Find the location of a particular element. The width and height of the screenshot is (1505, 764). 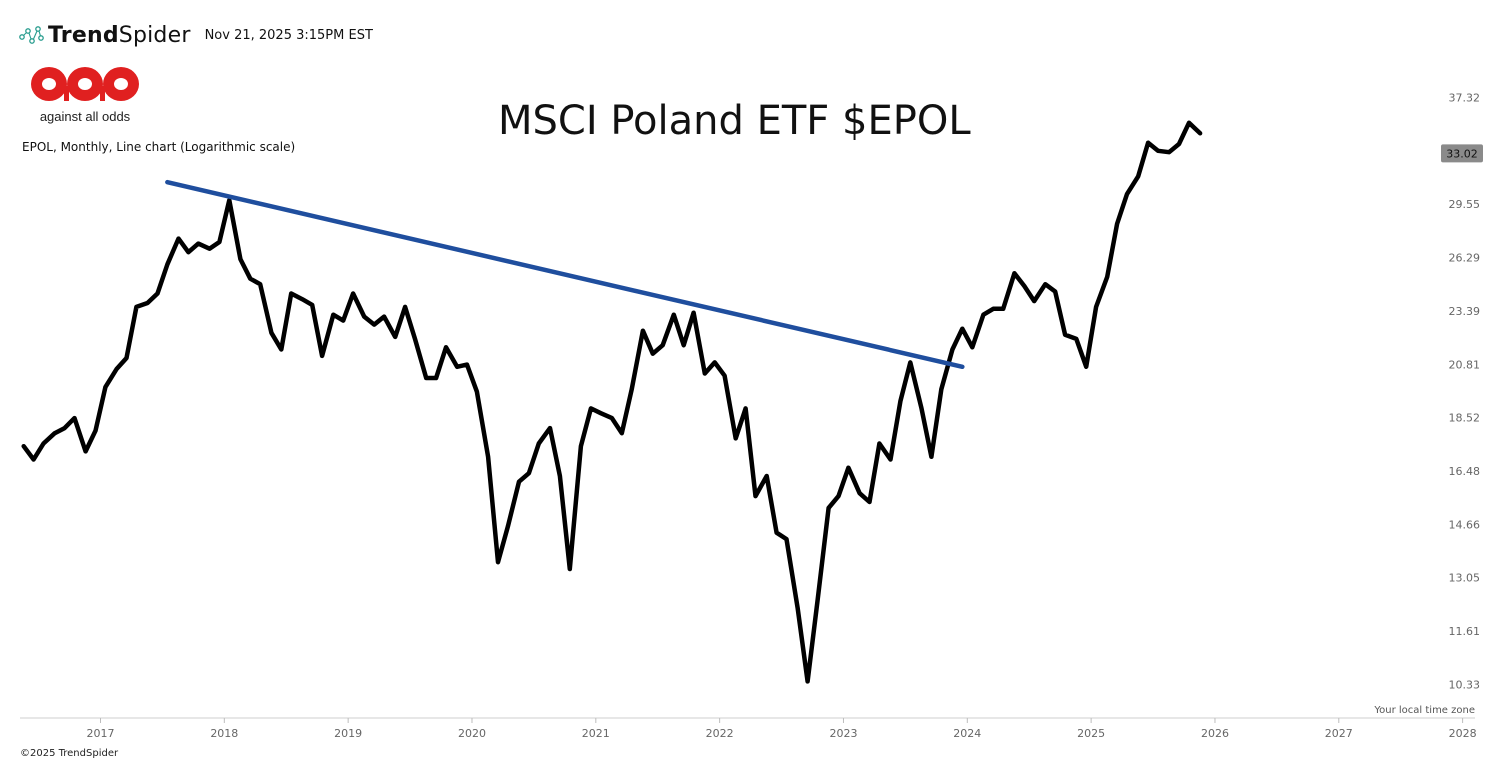

last-price-badge is located at coordinates (1462, 153).